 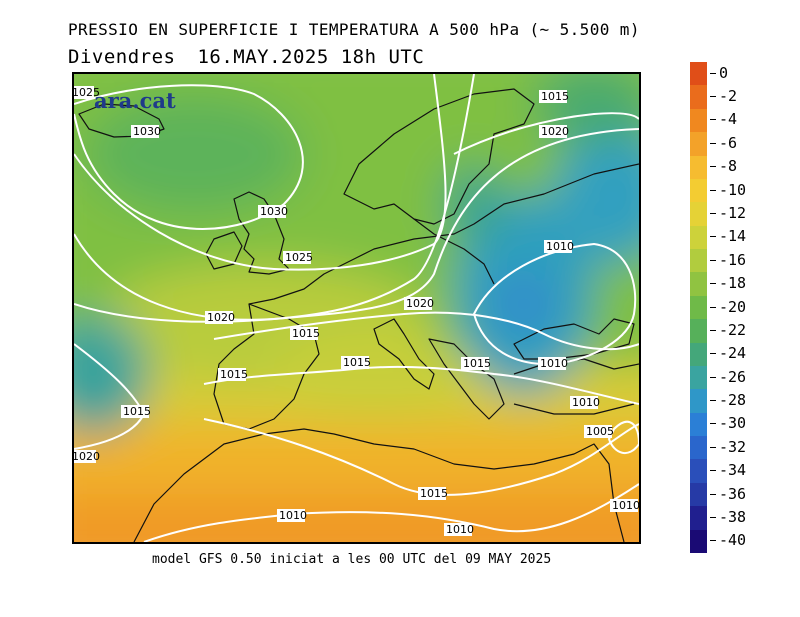 I want to click on turkey-coast, so click(x=576, y=386).